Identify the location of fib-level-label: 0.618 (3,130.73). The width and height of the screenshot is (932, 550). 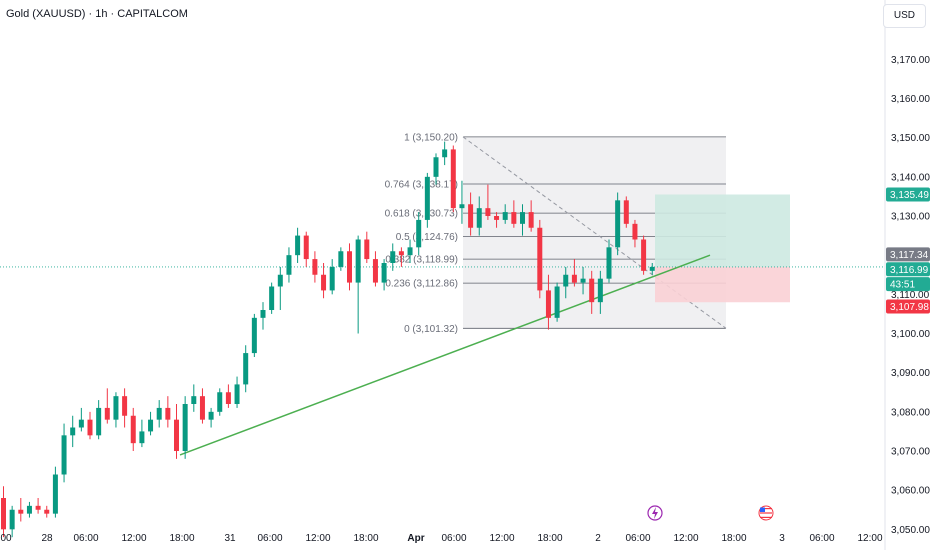
(421, 214).